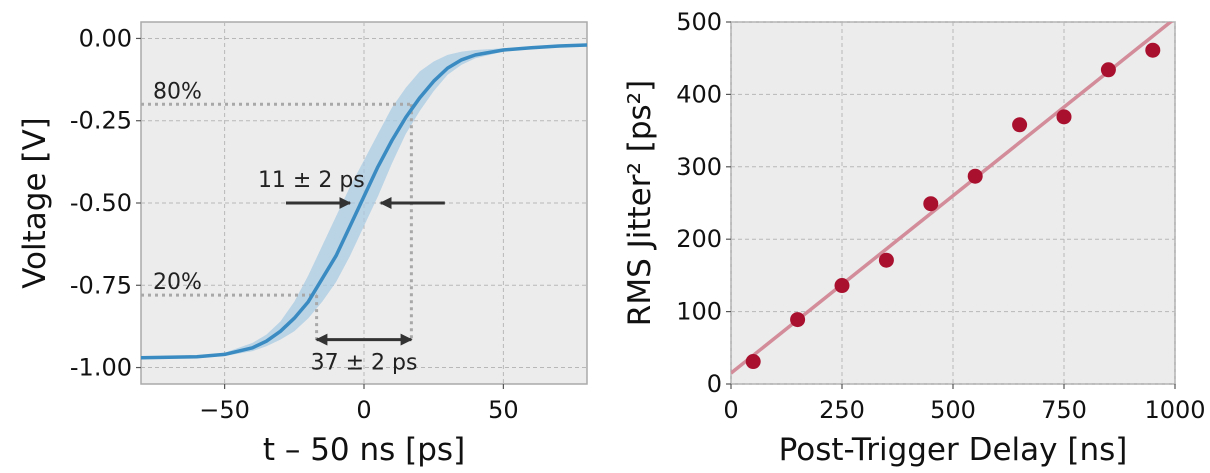 Image resolution: width=1210 pixels, height=473 pixels. I want to click on left-x-axis-label: t – 50 ns [ps], so click(364, 450).